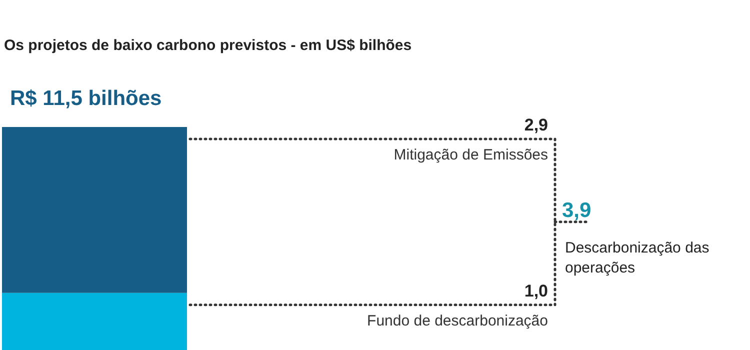 The width and height of the screenshot is (750, 350). What do you see at coordinates (86, 98) in the screenshot?
I see `text: R$ 11,5 bilhões` at bounding box center [86, 98].